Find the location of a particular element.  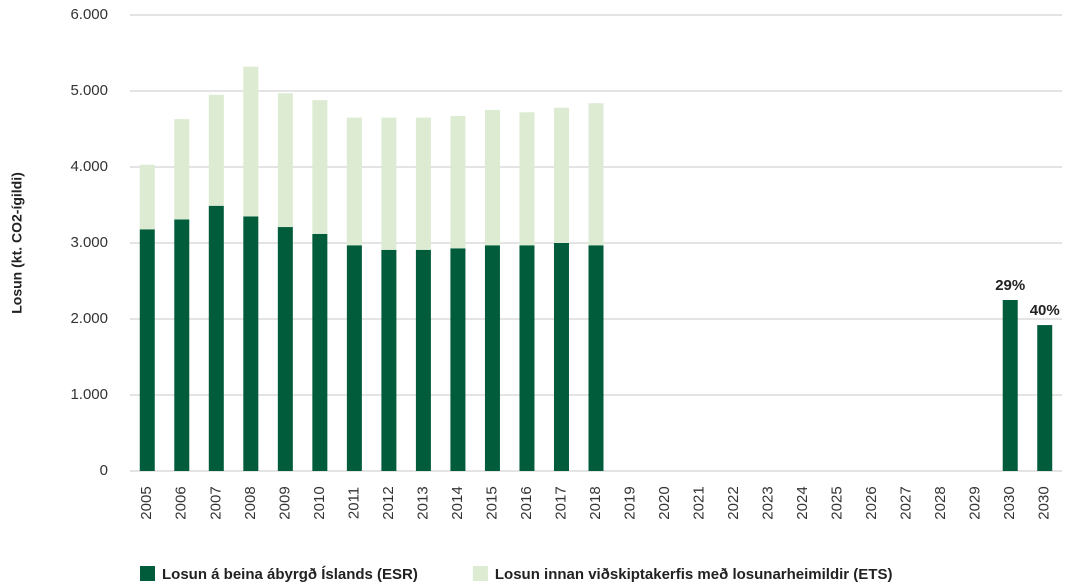

x-tick-label: 2012 is located at coordinates (388, 502).